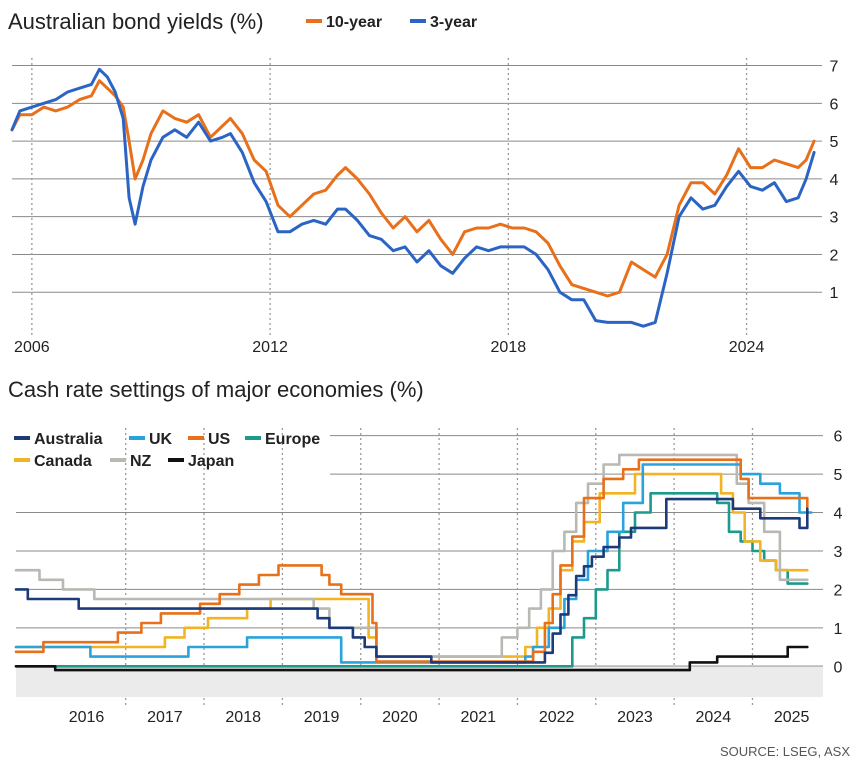 The image size is (863, 766). What do you see at coordinates (32, 347) in the screenshot?
I see `bond-x-tick-label: 2006` at bounding box center [32, 347].